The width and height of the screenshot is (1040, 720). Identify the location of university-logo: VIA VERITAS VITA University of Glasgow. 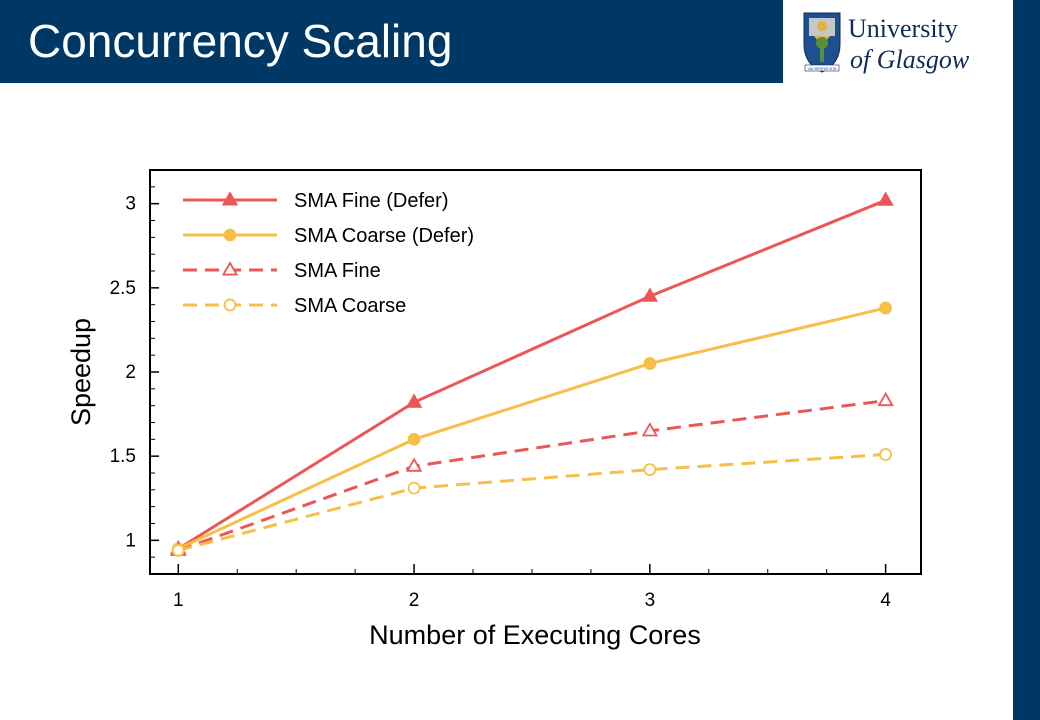
(886, 43).